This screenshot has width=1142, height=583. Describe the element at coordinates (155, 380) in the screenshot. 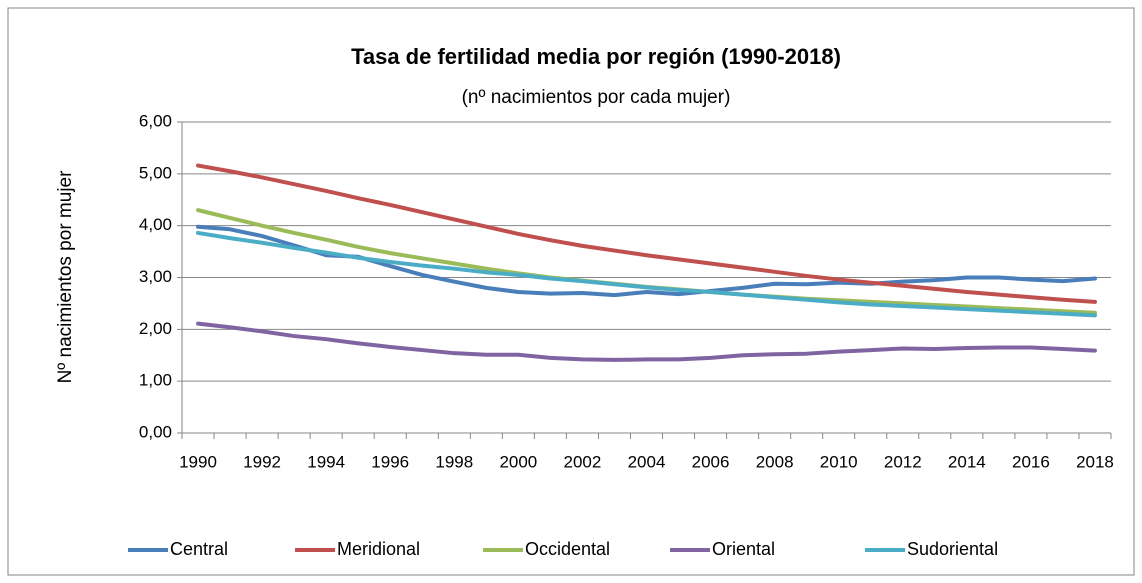

I see `y-tick-label: 1,00` at that location.